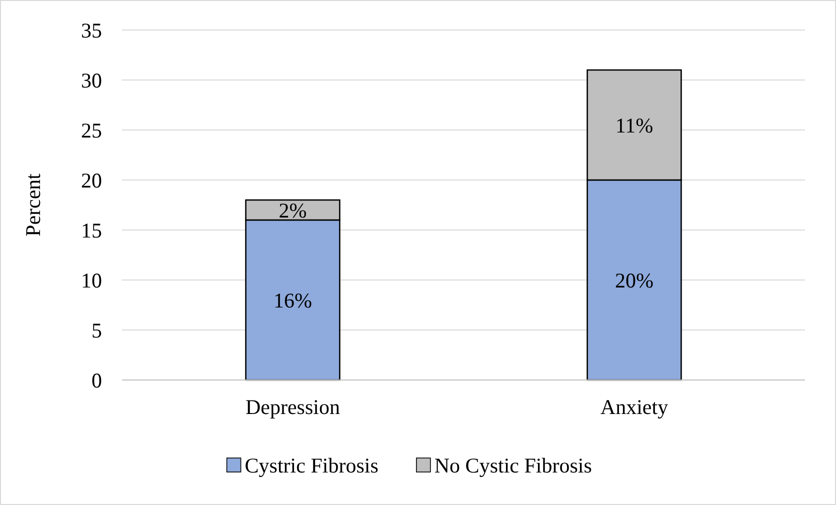 The height and width of the screenshot is (505, 836). What do you see at coordinates (91, 280) in the screenshot?
I see `y-tick-label: 10` at bounding box center [91, 280].